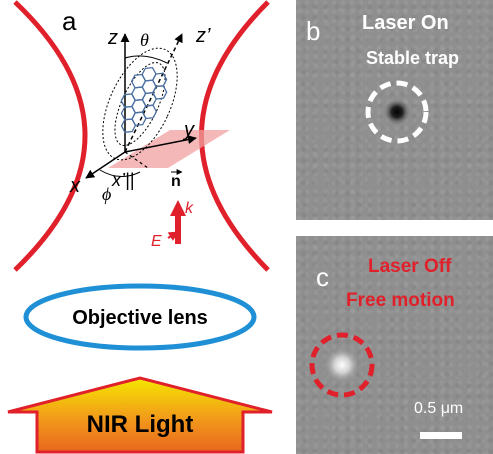  I want to click on x-prime-axis, so click(136, 160).